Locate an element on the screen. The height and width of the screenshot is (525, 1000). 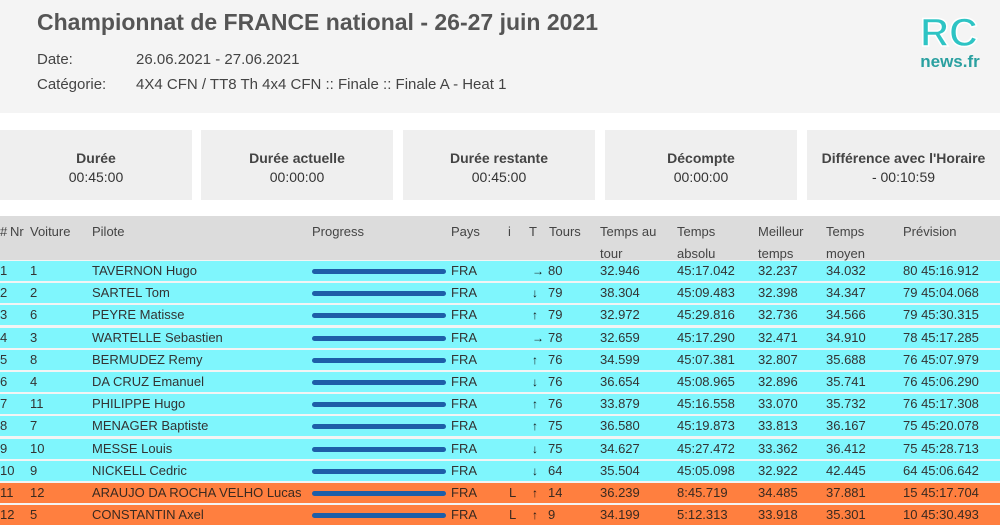
row-pilote: BERMUDEZ Remy is located at coordinates (147, 359).